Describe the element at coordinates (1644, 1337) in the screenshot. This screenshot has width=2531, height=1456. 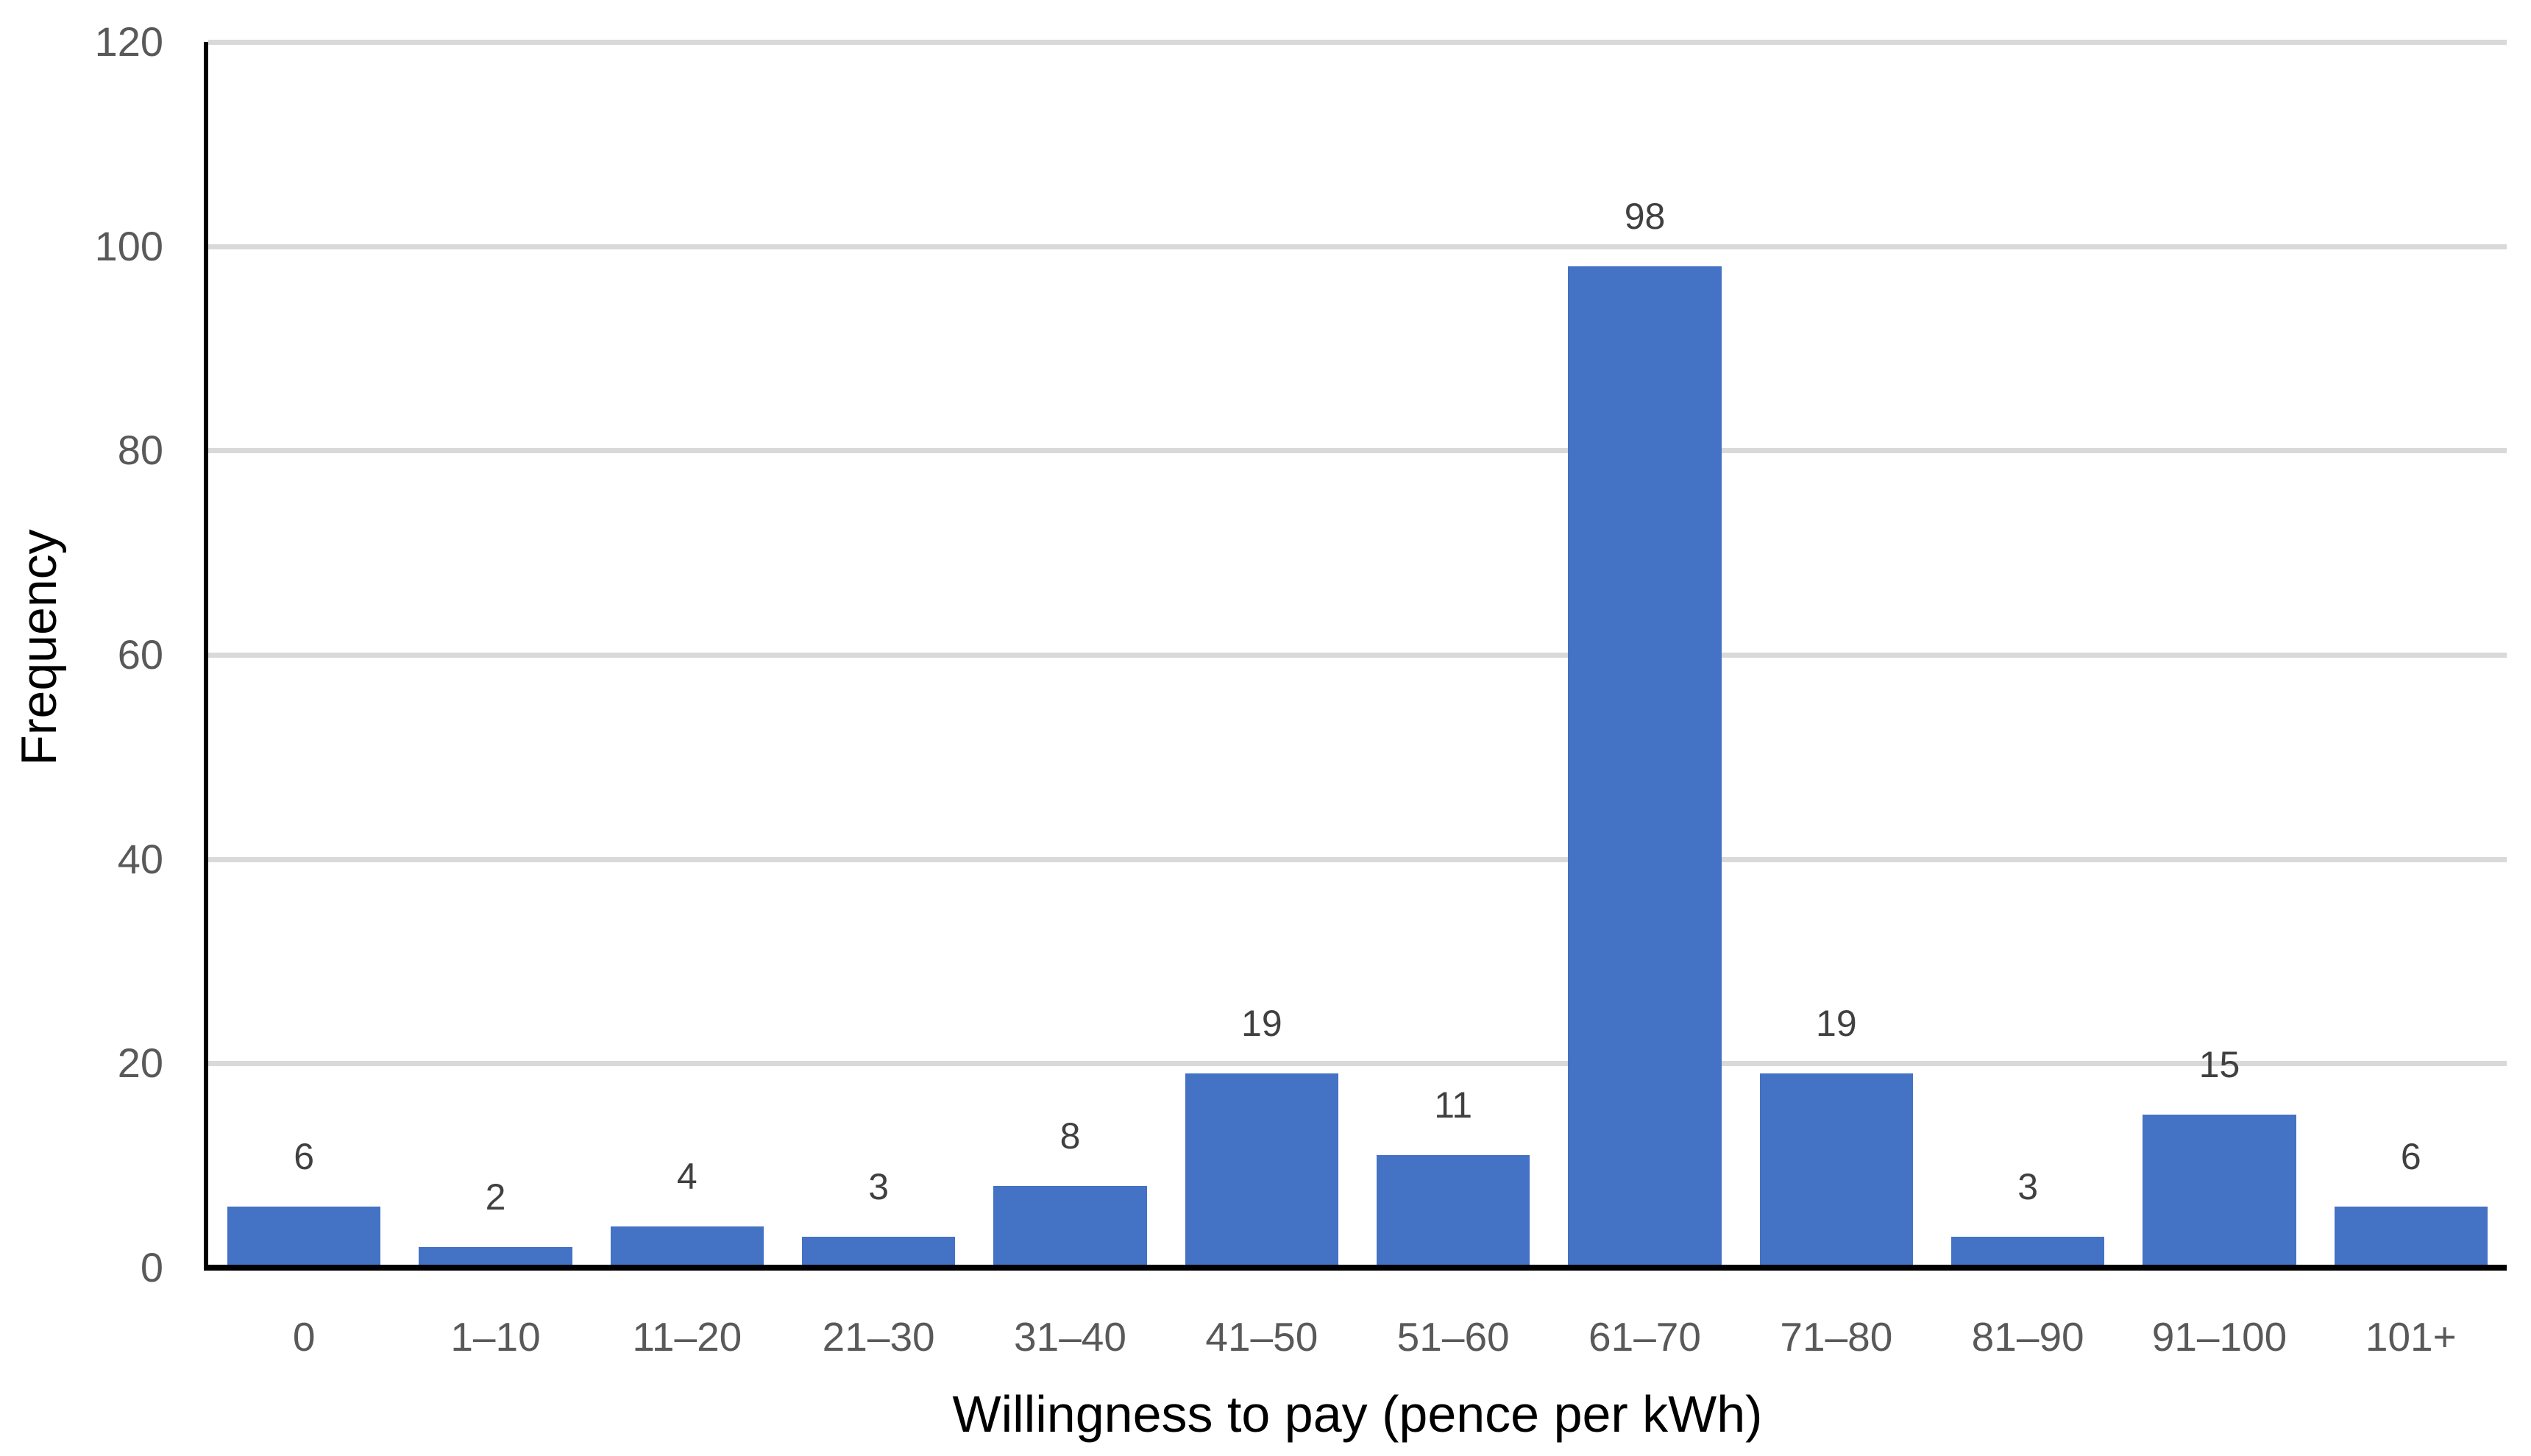
I see `x-tick-label: 61–70` at that location.